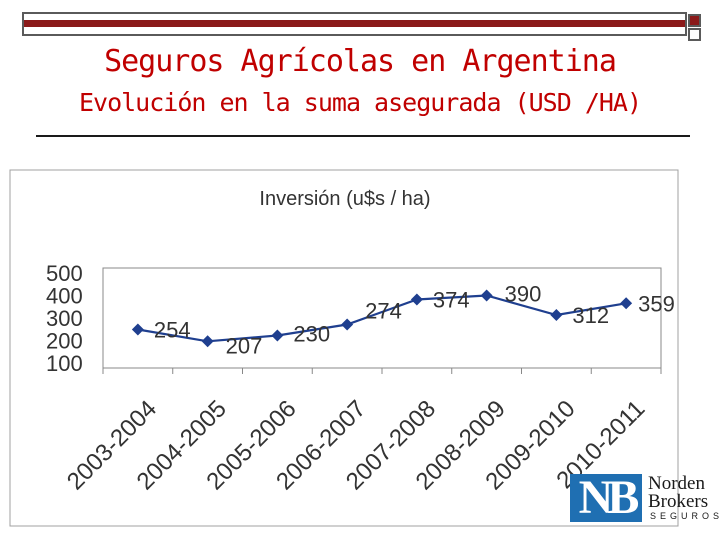 This screenshot has width=720, height=540. What do you see at coordinates (360, 102) in the screenshot?
I see `slide-subtitle: Evolución en la suma asegurada (USD /HA)` at bounding box center [360, 102].